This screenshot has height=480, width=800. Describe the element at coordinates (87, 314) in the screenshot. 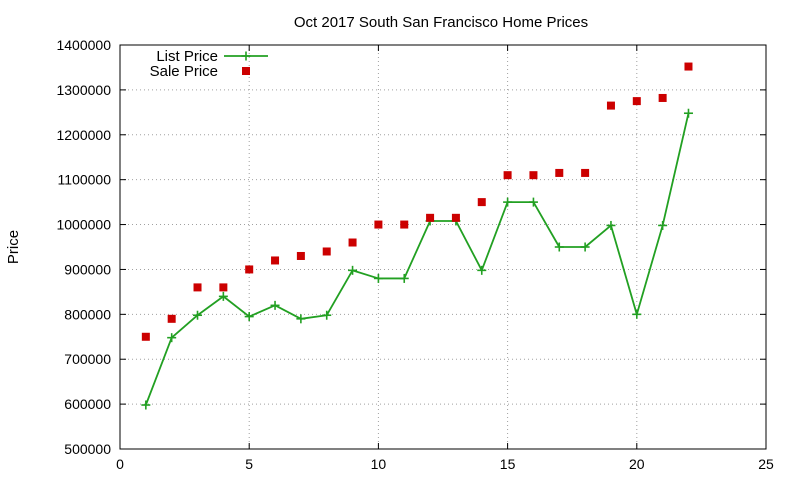

I see `y-tick-label: 800000` at that location.